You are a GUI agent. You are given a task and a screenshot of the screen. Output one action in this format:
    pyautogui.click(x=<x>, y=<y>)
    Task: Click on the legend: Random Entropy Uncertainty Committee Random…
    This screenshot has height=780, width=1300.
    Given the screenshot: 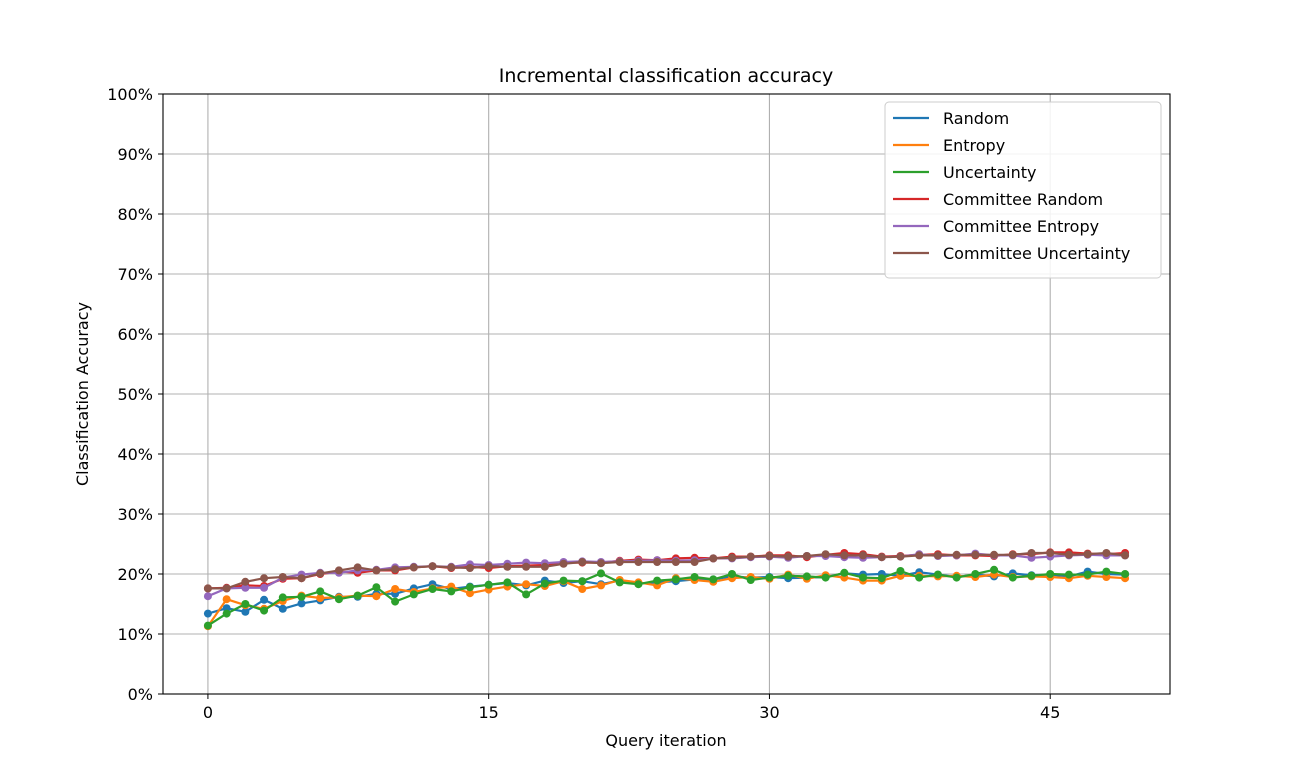 What is the action you would take?
    pyautogui.click(x=1023, y=190)
    